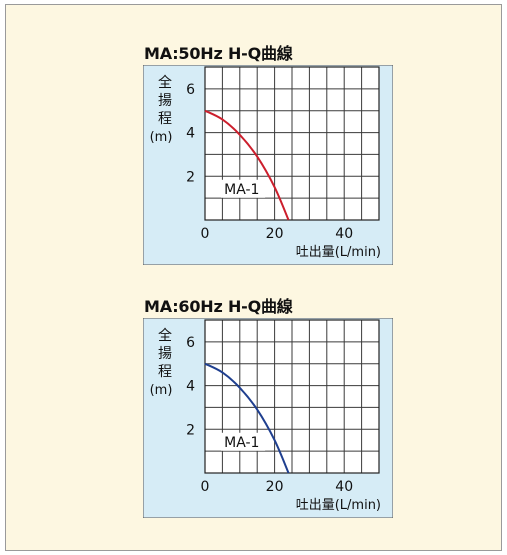  Describe the element at coordinates (218, 53) in the screenshot. I see `chart-title-50hz: MA:50Hz H-Q曲線` at that location.